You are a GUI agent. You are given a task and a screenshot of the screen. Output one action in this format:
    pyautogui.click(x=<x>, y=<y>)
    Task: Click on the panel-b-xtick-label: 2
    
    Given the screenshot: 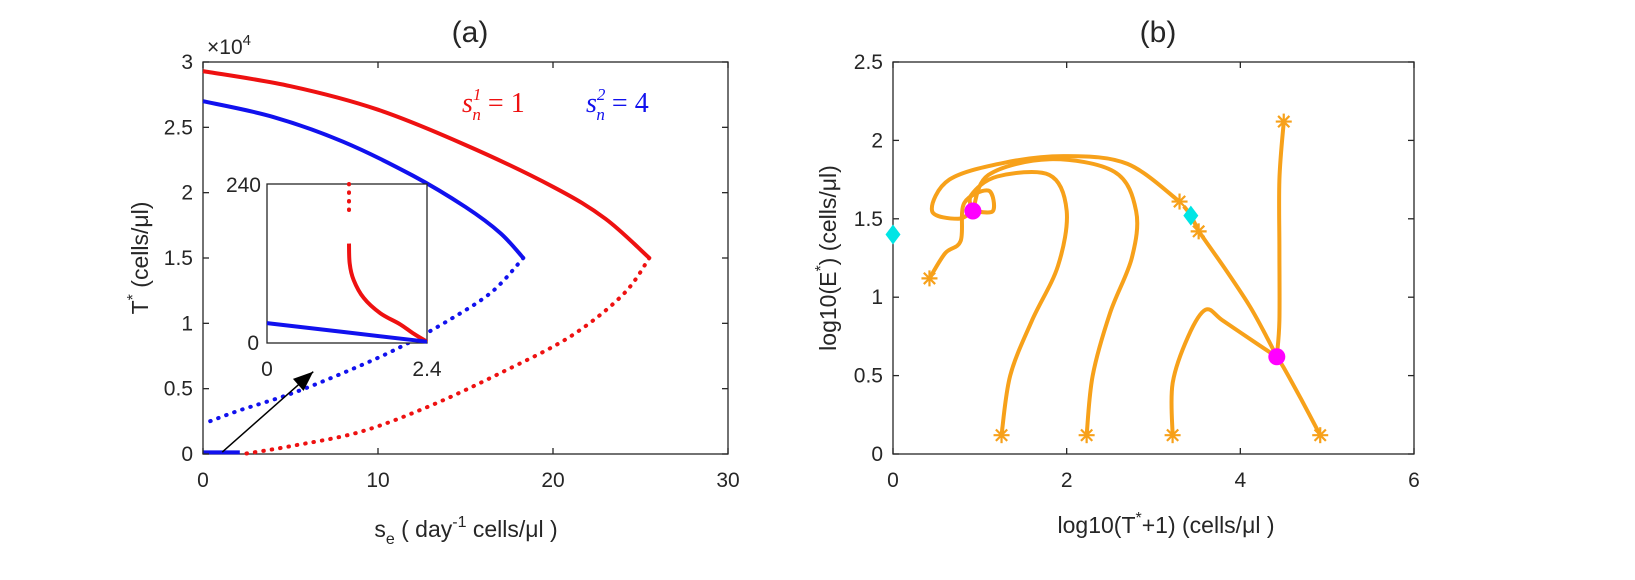 What is the action you would take?
    pyautogui.click(x=1067, y=480)
    